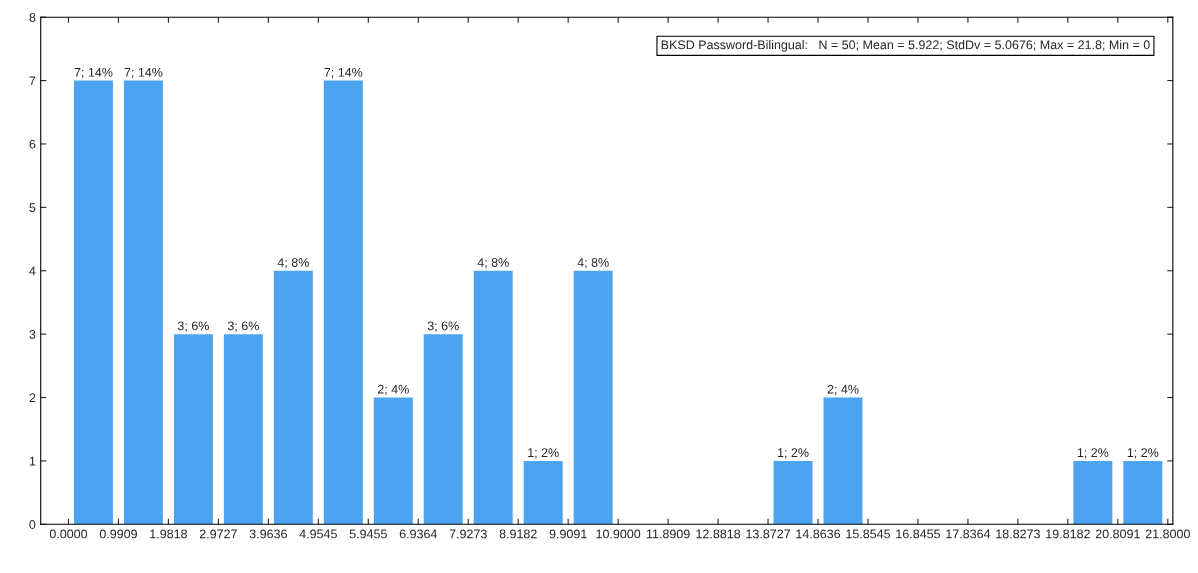  What do you see at coordinates (118, 534) in the screenshot?
I see `x-tick-label: 0.9909` at bounding box center [118, 534].